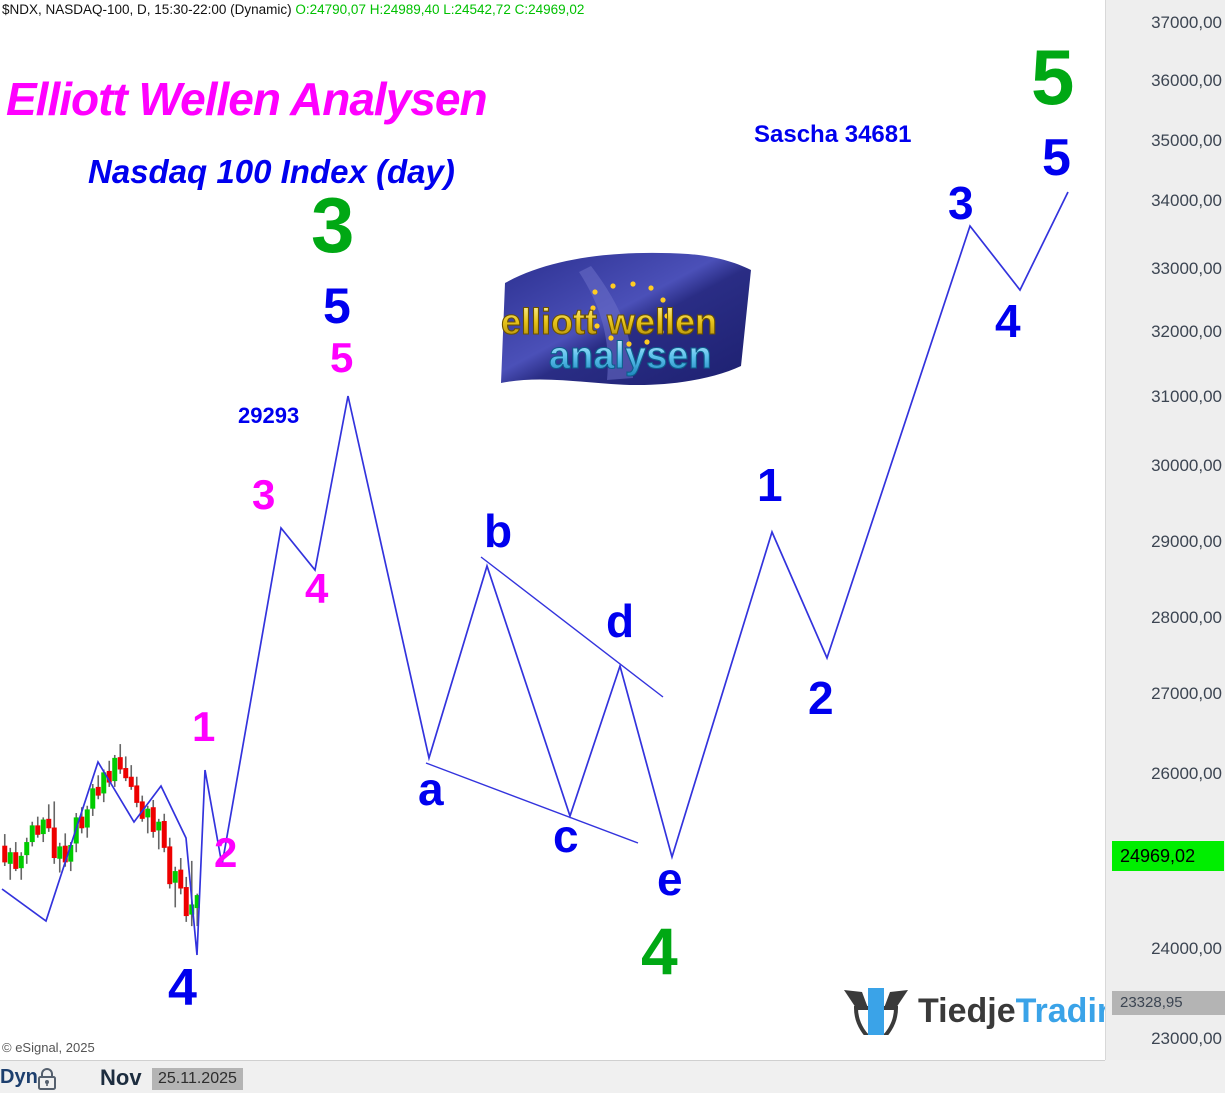 The image size is (1225, 1093). I want to click on previous-close-badge: 23328,95, so click(1168, 1003).